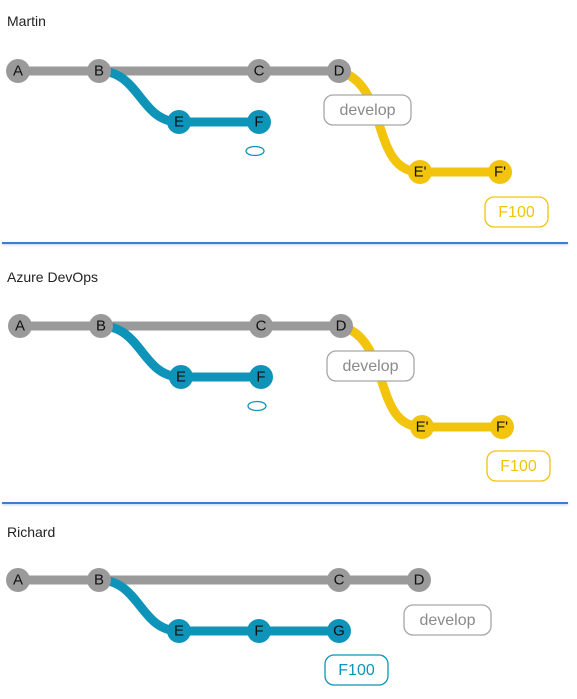 Image resolution: width=577 pixels, height=699 pixels. Describe the element at coordinates (31, 532) in the screenshot. I see `panel-title: Richard` at that location.